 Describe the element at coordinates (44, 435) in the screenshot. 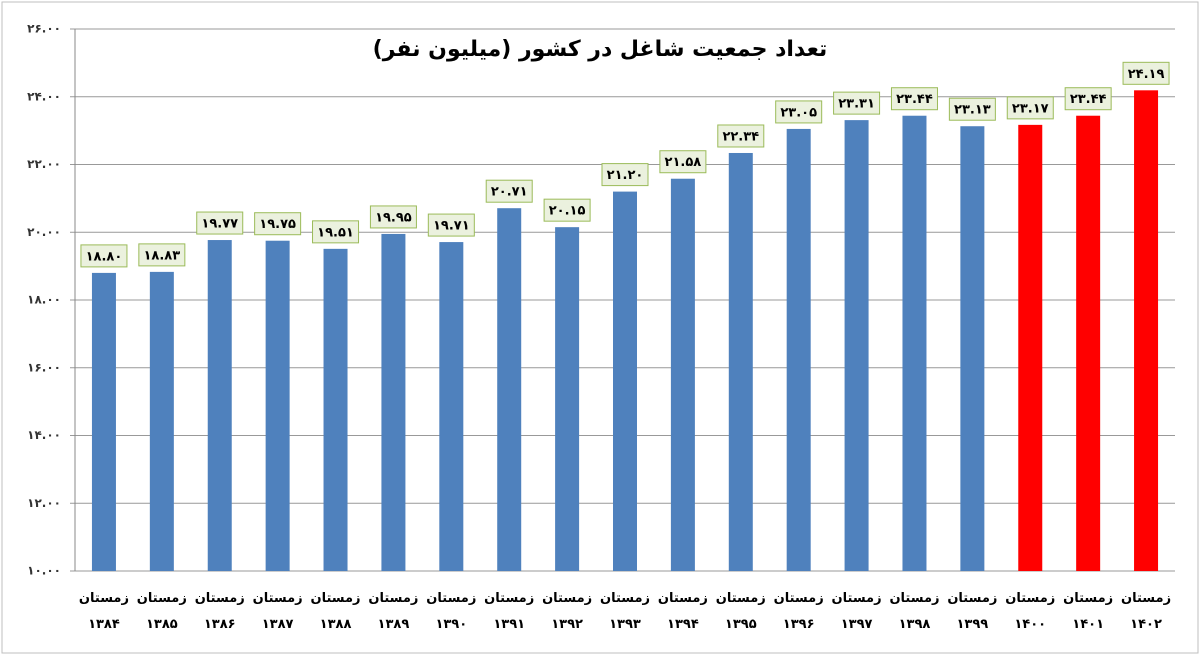

I see `y-tick-label: ۱۴.۰۰` at that location.